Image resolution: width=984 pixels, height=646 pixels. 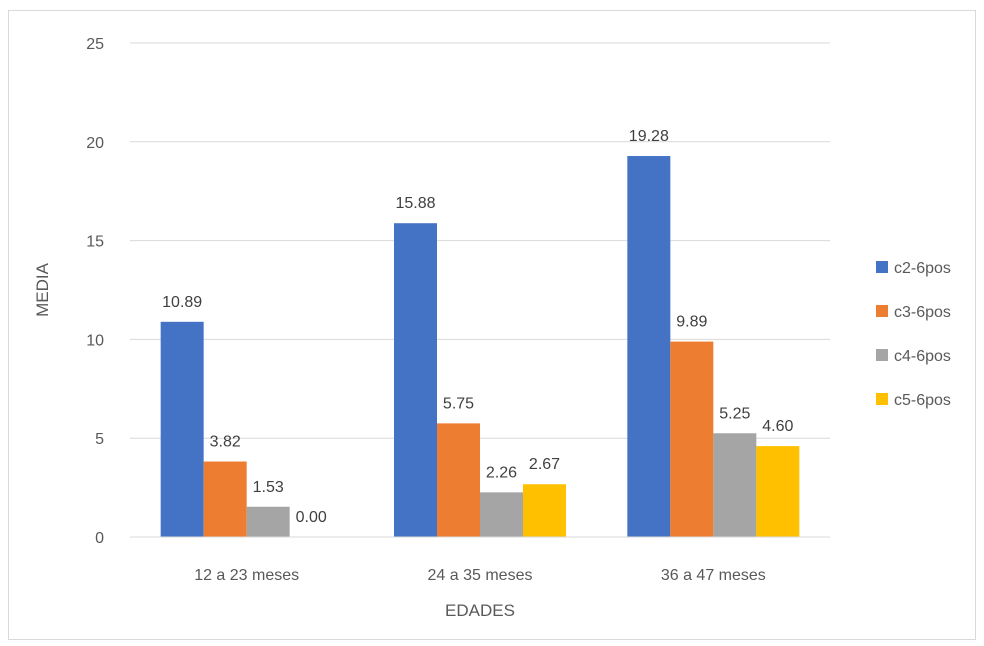 I want to click on data-label: 4.60, so click(x=777, y=426).